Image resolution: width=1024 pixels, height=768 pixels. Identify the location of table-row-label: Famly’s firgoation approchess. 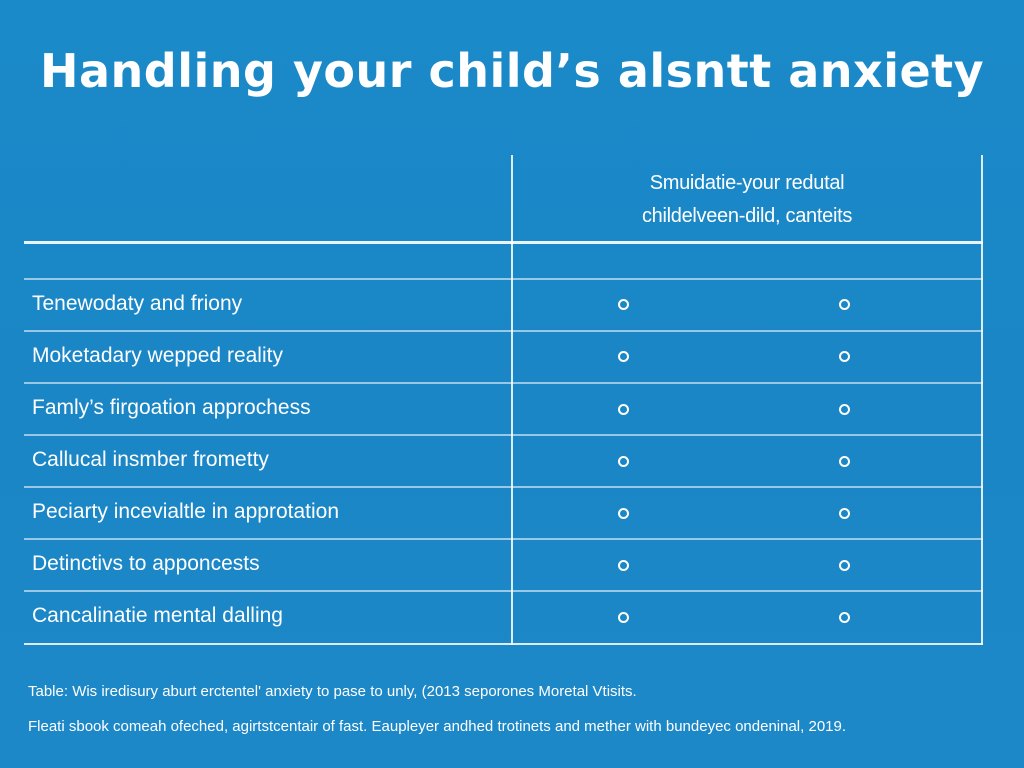
(171, 407).